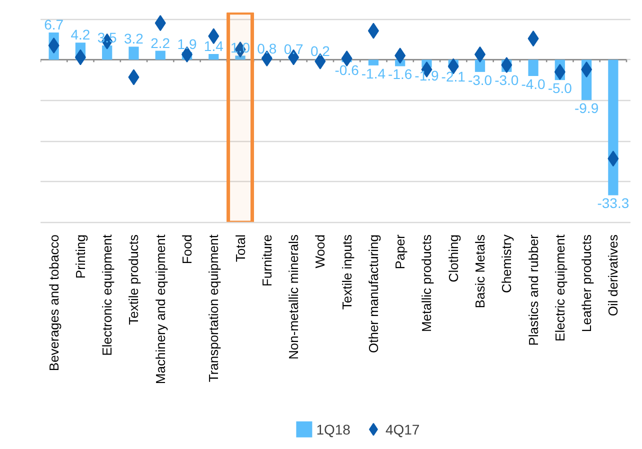  What do you see at coordinates (134, 279) in the screenshot?
I see `x-tick-label: Textile products` at bounding box center [134, 279].